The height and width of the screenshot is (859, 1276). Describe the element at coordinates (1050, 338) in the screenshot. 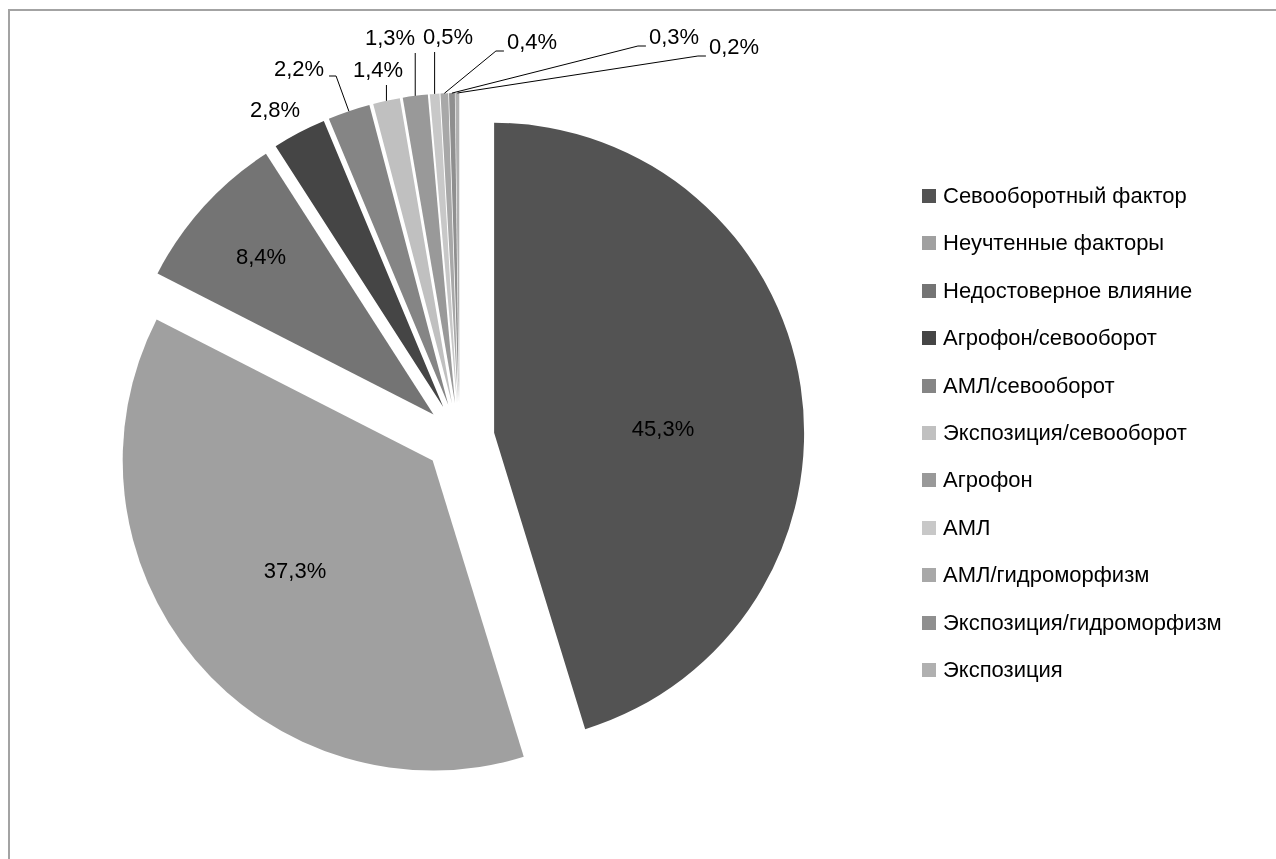

I see `legend-label: Агрофон/севооборот` at that location.